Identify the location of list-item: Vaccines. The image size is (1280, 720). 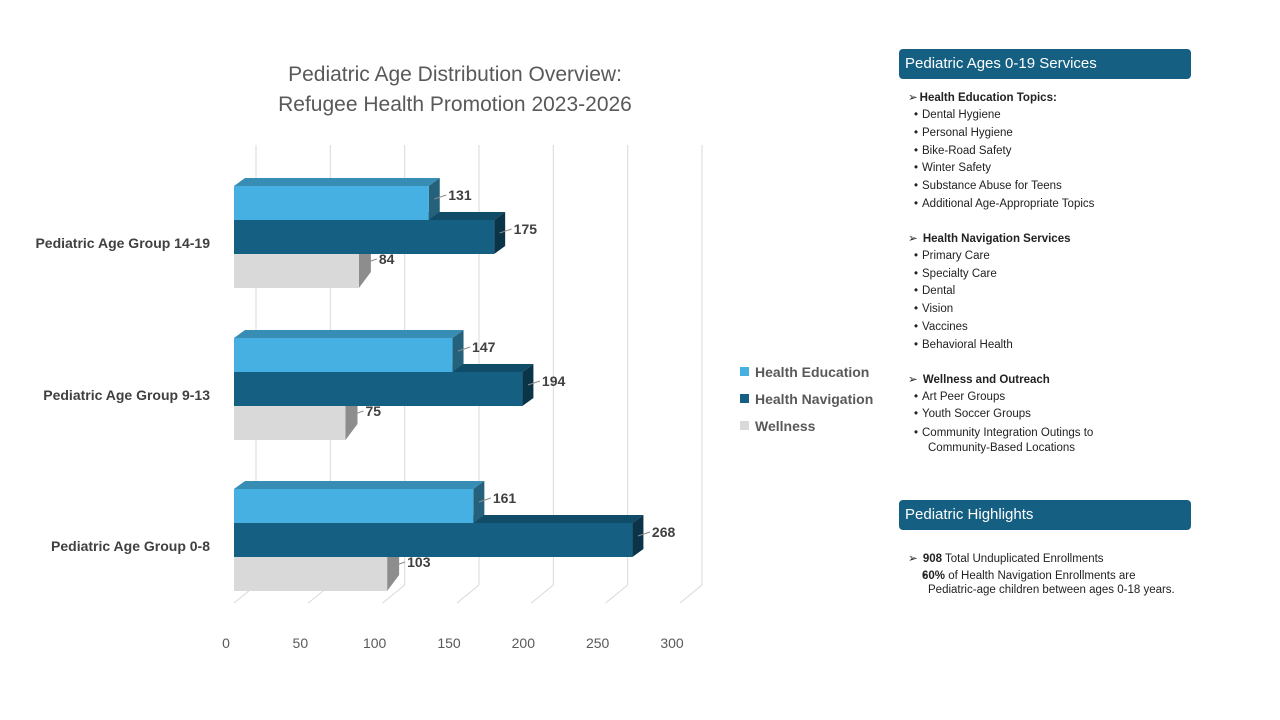
(1049, 328).